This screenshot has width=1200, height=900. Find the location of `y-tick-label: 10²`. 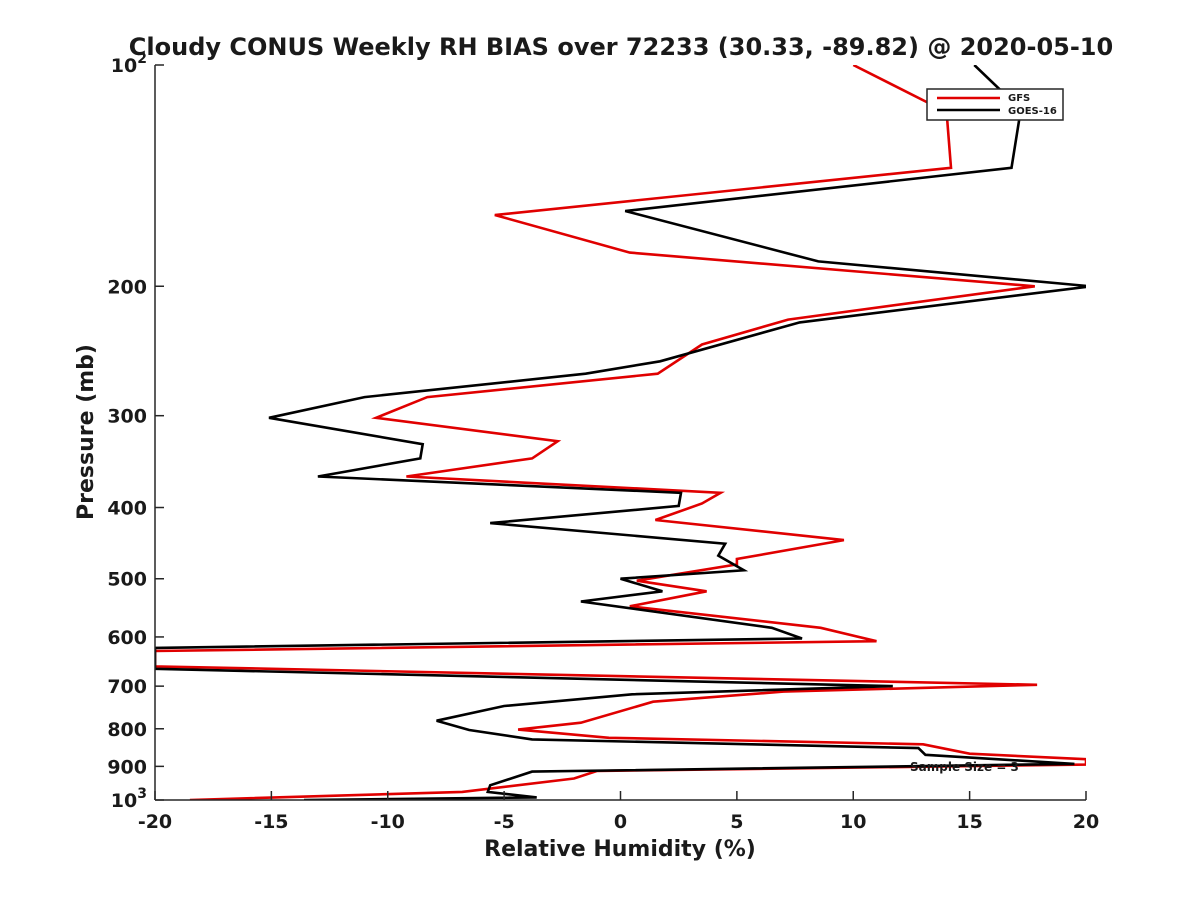

y-tick-label: 10² is located at coordinates (129, 64).